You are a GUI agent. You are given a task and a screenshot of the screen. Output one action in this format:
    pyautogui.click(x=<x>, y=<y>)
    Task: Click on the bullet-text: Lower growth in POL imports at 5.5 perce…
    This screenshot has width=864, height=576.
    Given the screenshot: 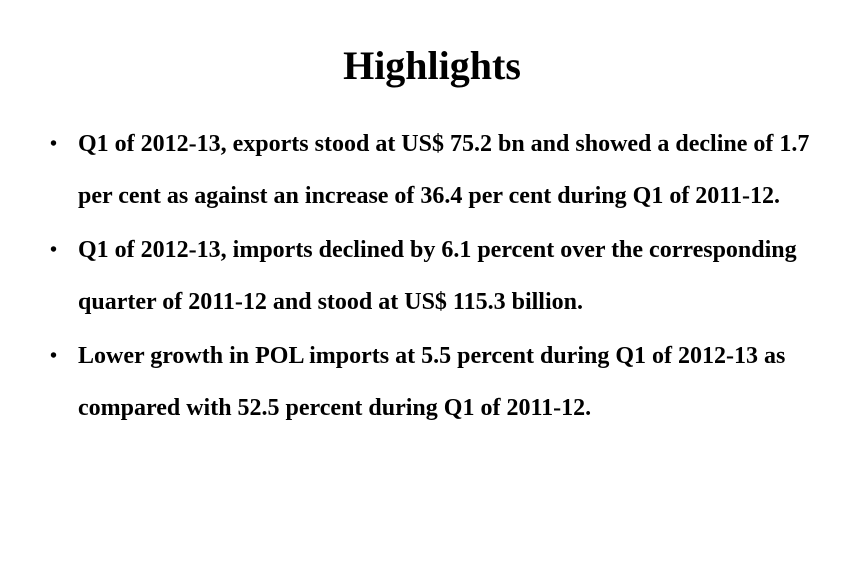 What is the action you would take?
    pyautogui.click(x=432, y=382)
    